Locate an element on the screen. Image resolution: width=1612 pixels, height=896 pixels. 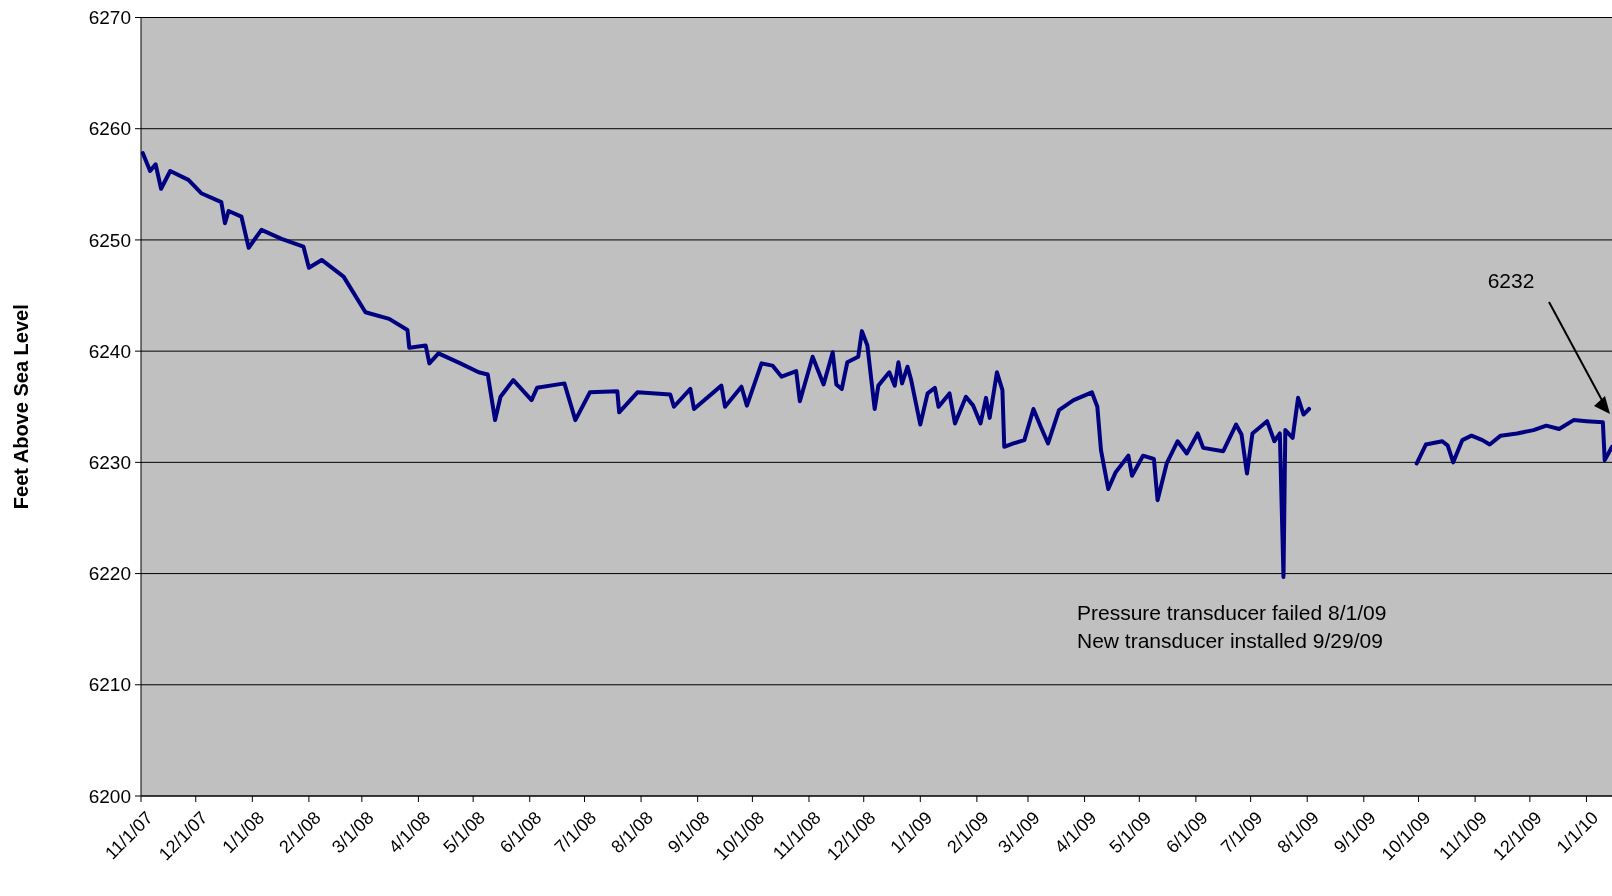
annotation: 6232 is located at coordinates (1511, 280).